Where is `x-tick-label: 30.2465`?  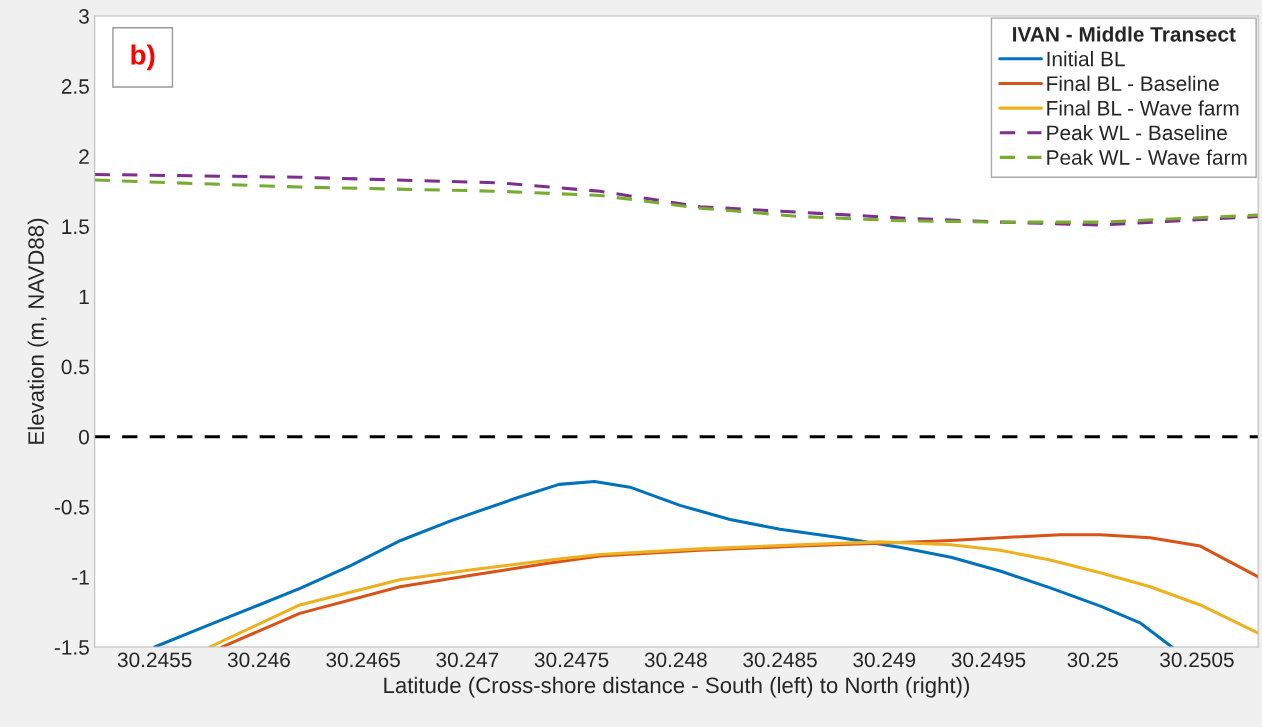
x-tick-label: 30.2465 is located at coordinates (363, 660).